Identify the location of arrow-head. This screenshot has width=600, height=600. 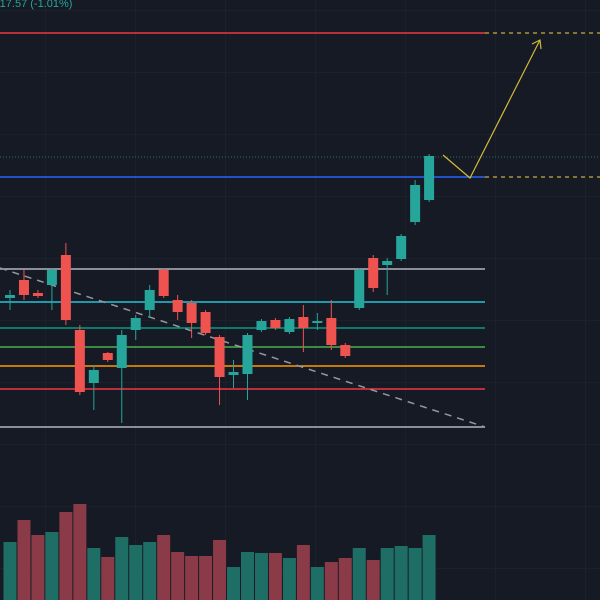
(536, 44).